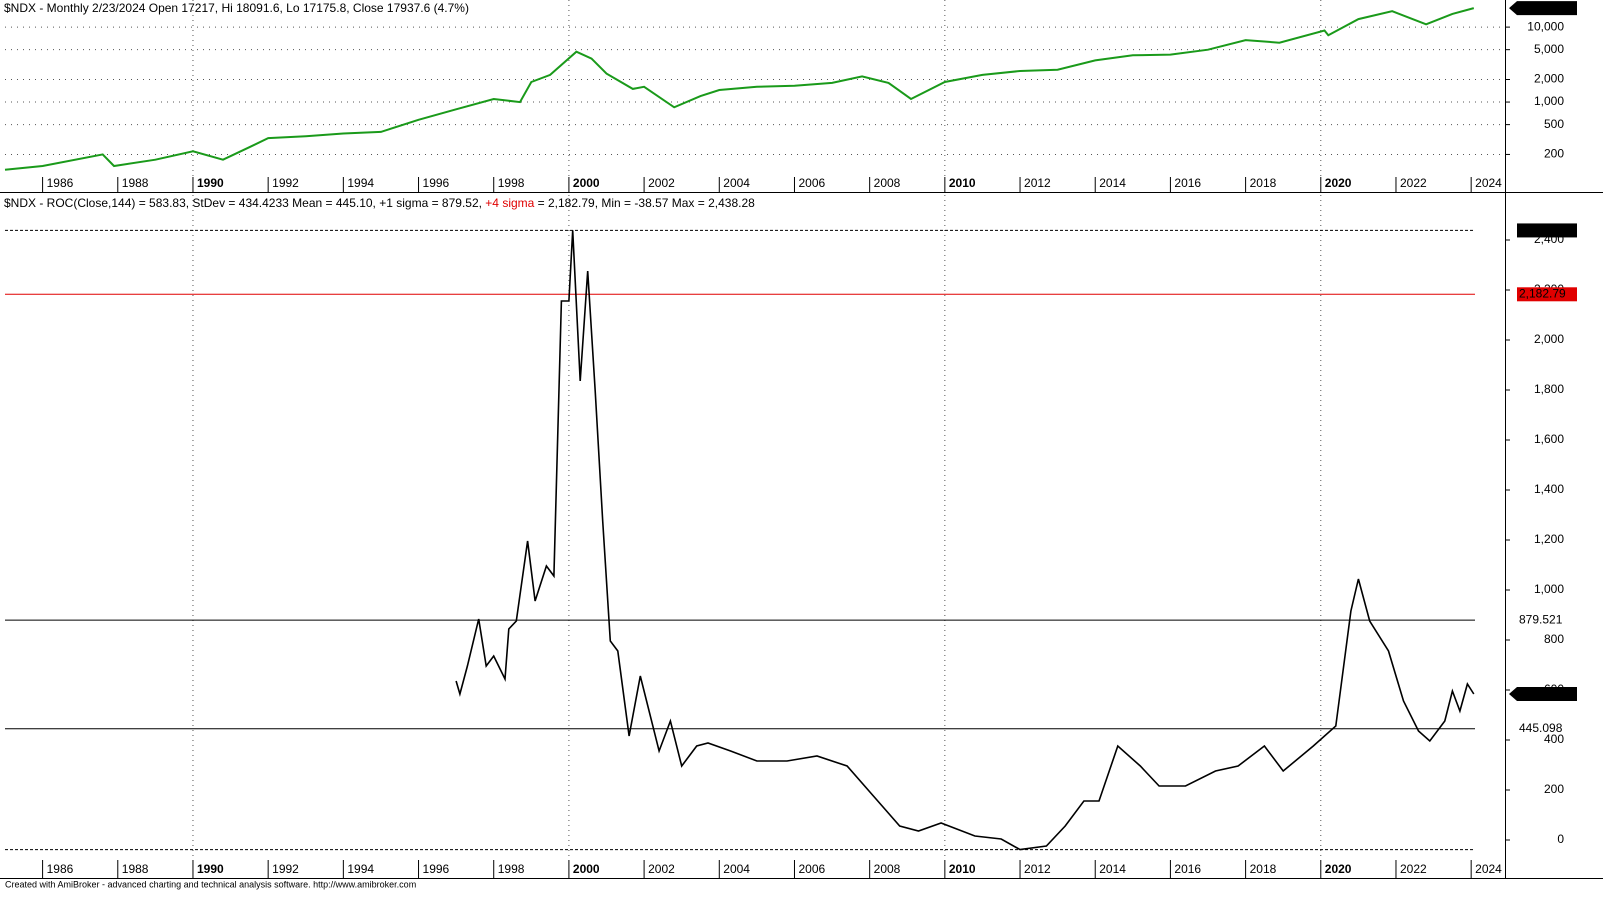 The width and height of the screenshot is (1603, 911). Describe the element at coordinates (1549, 389) in the screenshot. I see `y-tick-label: 1,800` at that location.